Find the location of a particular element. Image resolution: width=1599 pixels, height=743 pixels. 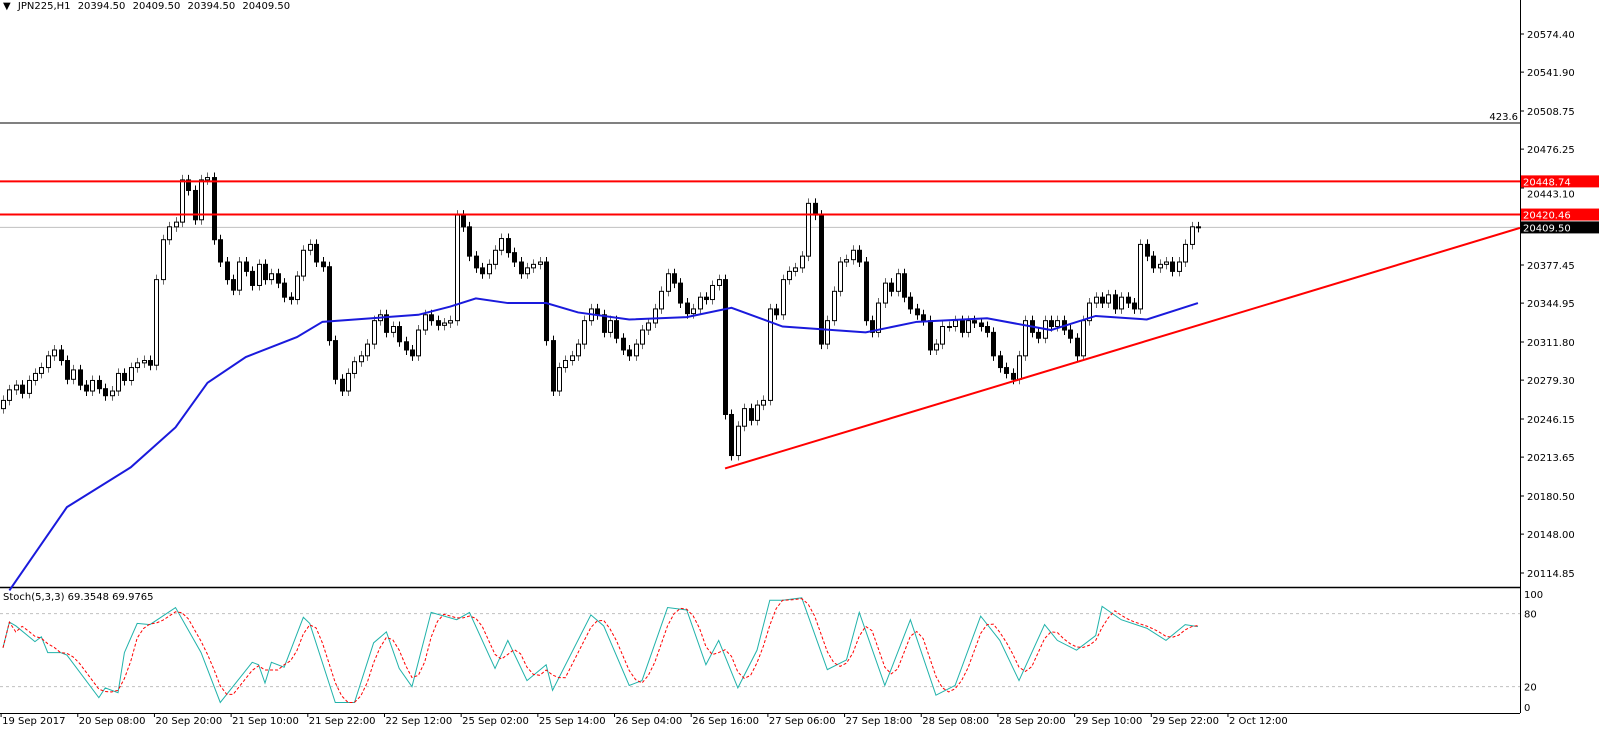

time-tick-label: 21 Sep 10:00 is located at coordinates (265, 721).